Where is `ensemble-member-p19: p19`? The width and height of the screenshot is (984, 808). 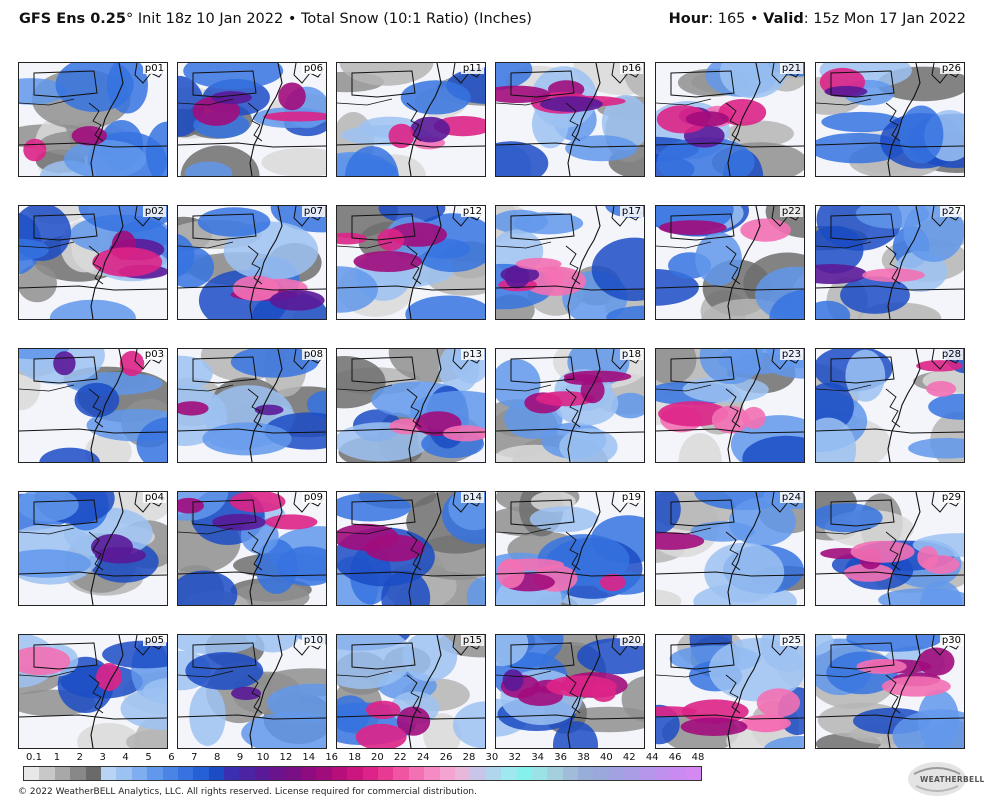 ensemble-member-p19: p19 is located at coordinates (570, 548).